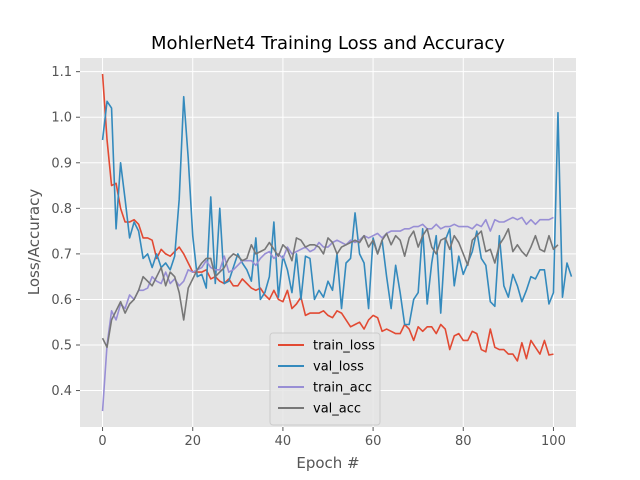  Describe the element at coordinates (463, 441) in the screenshot. I see `x-tick-label: 80` at that location.